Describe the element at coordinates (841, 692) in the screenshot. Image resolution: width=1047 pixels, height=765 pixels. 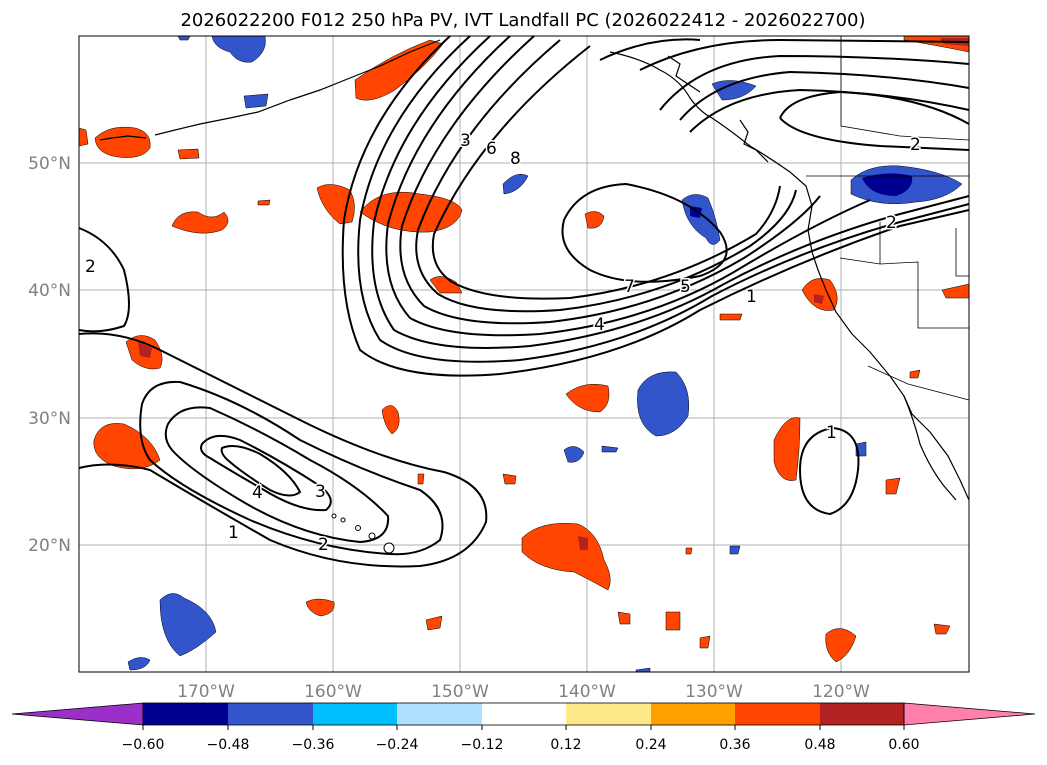
I see `lon-label: 120°W` at that location.